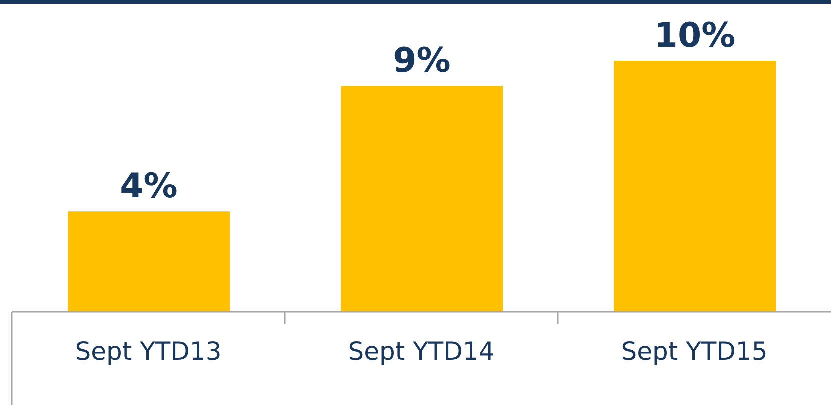  Describe the element at coordinates (421, 351) in the screenshot. I see `x-tick-label: Sept YTD14` at that location.